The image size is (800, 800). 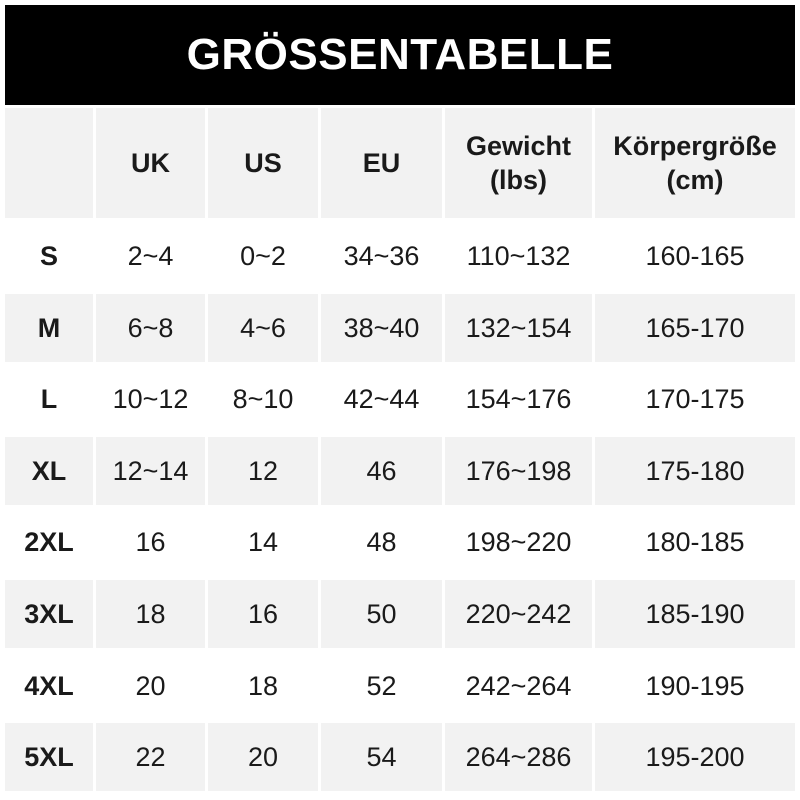 I want to click on column-header: EU, so click(x=381, y=163).